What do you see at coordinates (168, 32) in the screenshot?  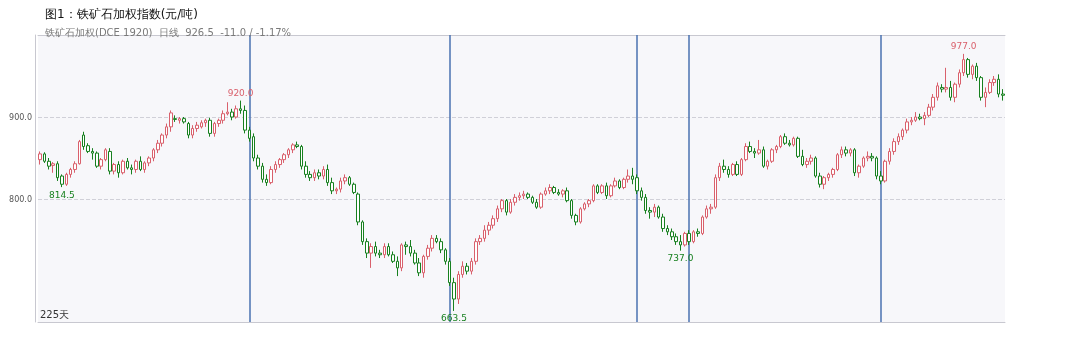 I see `chart-subtitle: 铁矿石加权(DCE 1920) 日线 926.5 -11.0 / -1.17%` at bounding box center [168, 32].